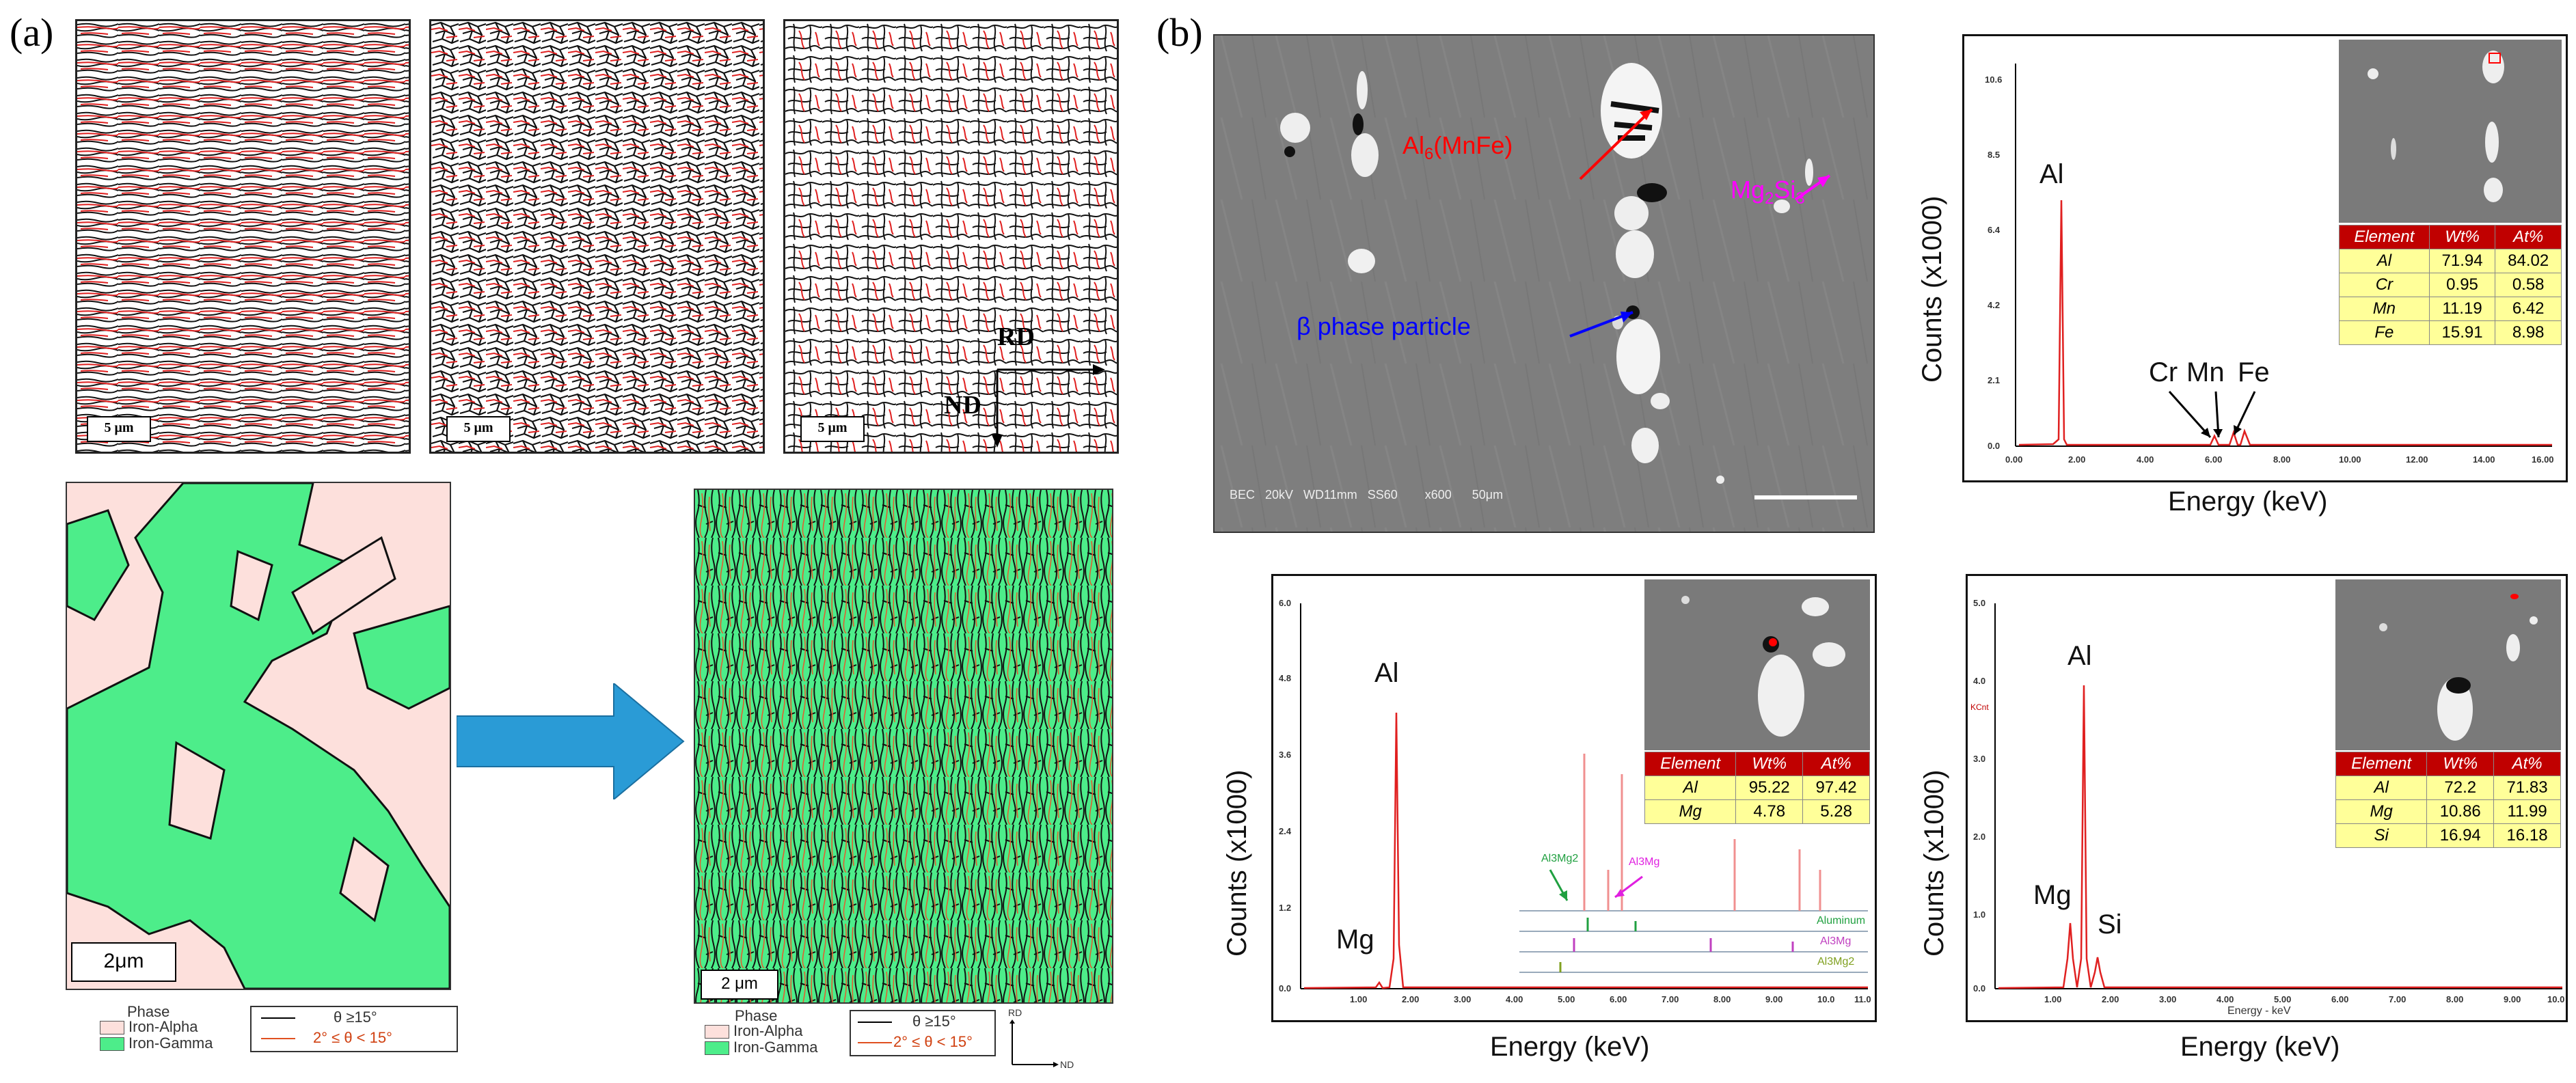 The width and height of the screenshot is (2576, 1083). What do you see at coordinates (2529, 309) in the screenshot?
I see `eds1-cell: 6.42` at bounding box center [2529, 309].